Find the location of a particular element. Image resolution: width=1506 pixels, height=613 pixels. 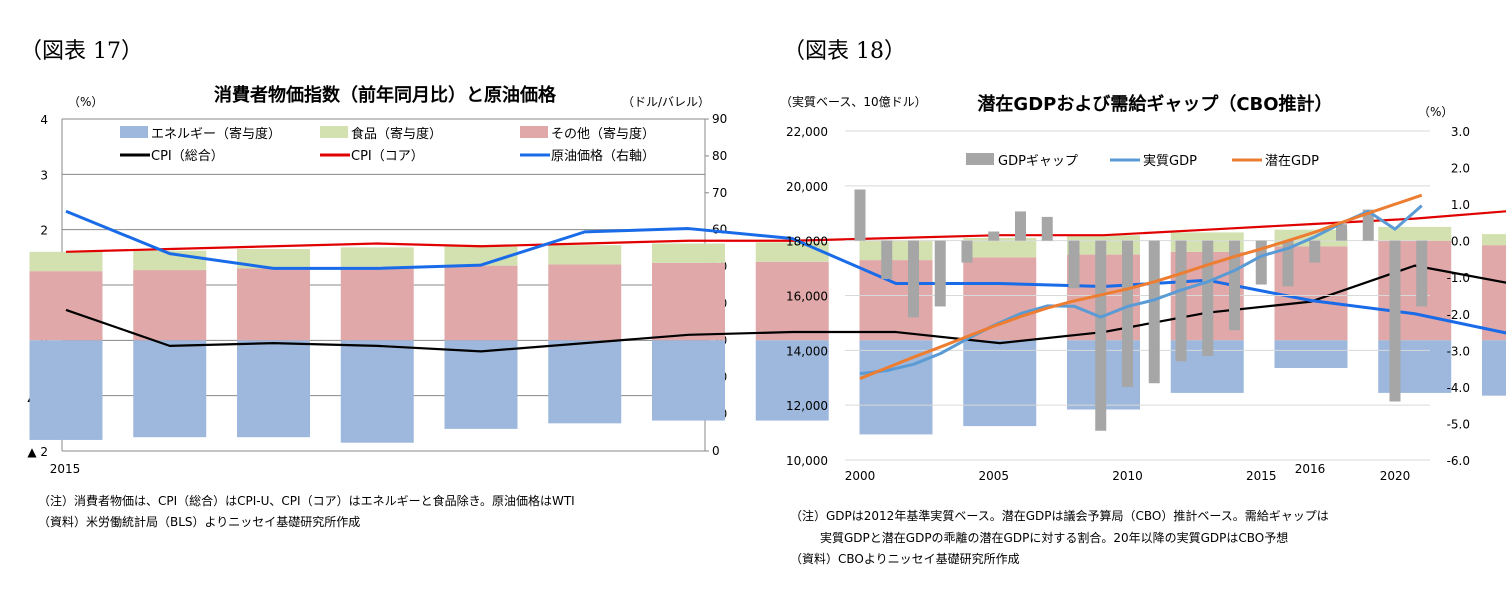

x-tick-label: 2016 is located at coordinates (1310, 469).